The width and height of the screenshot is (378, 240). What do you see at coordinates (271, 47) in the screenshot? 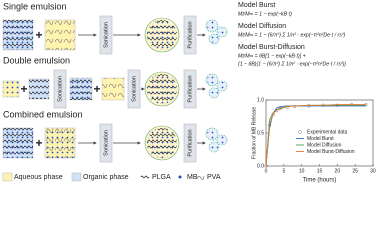
I see `model-name: Model Burst-Diffusion` at bounding box center [271, 47].